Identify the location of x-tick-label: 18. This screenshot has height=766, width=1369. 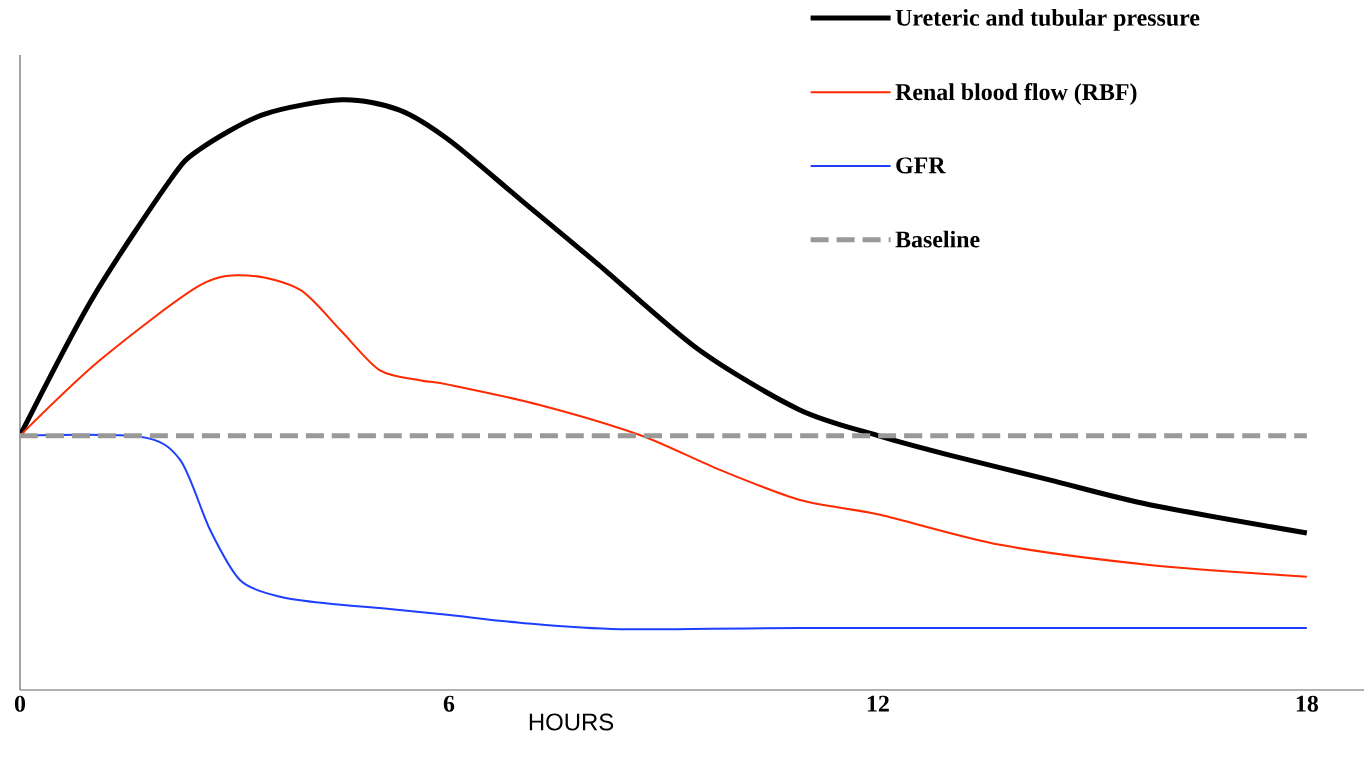
(1307, 703).